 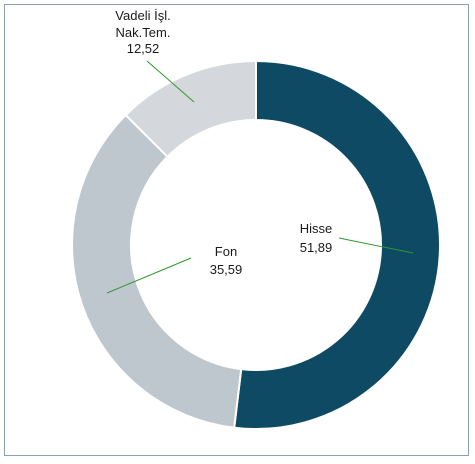 What do you see at coordinates (143, 48) in the screenshot?
I see `slice-value-vadeli: 12,52` at bounding box center [143, 48].